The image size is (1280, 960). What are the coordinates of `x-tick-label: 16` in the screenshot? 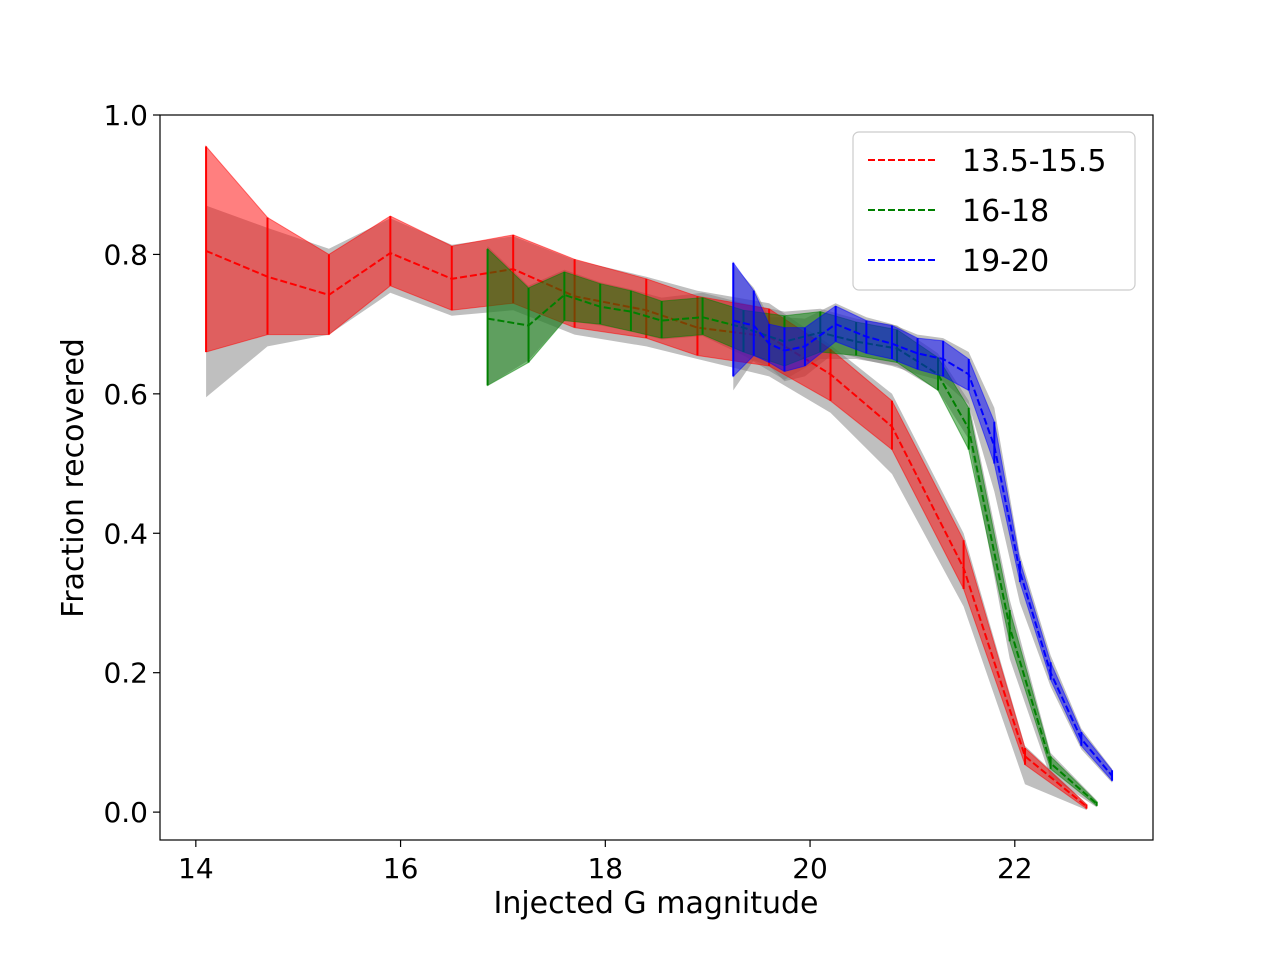 It's located at (401, 868).